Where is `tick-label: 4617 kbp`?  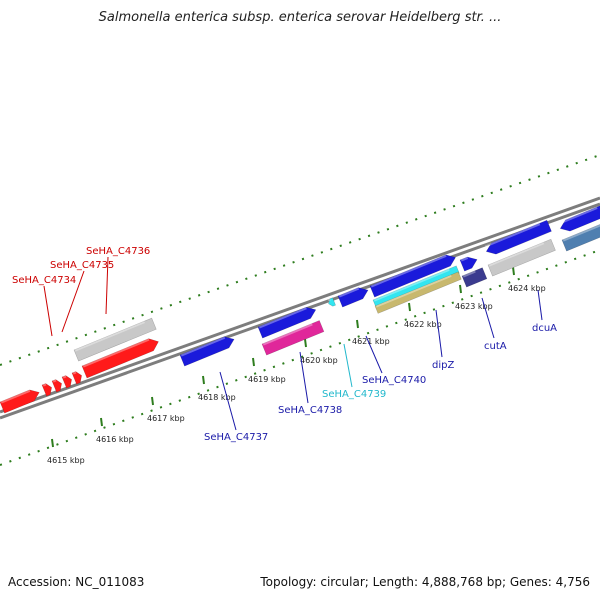 tick-label: 4617 kbp is located at coordinates (166, 418).